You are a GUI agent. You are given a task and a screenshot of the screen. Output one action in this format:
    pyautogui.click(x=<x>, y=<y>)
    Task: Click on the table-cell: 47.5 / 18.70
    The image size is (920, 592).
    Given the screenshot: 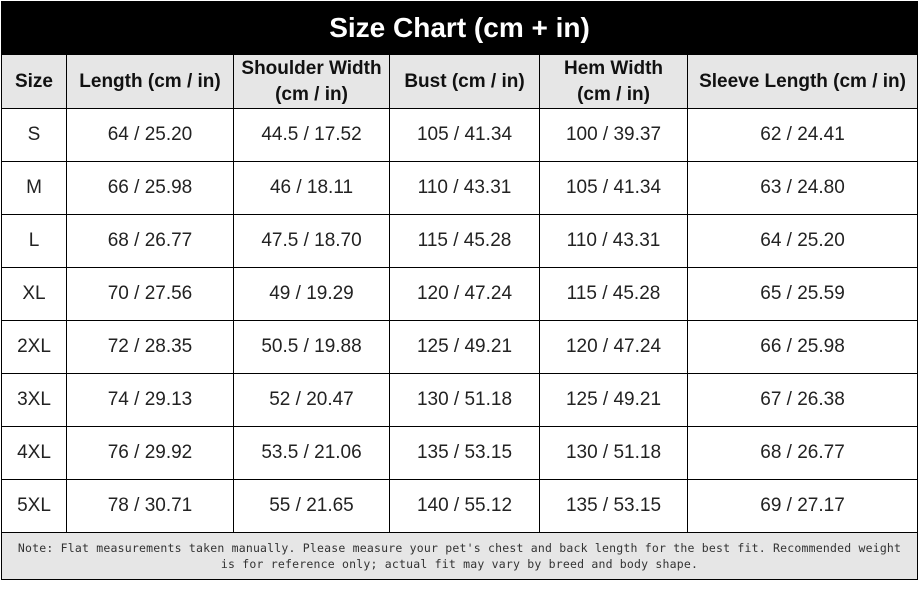 What is the action you would take?
    pyautogui.click(x=311, y=241)
    